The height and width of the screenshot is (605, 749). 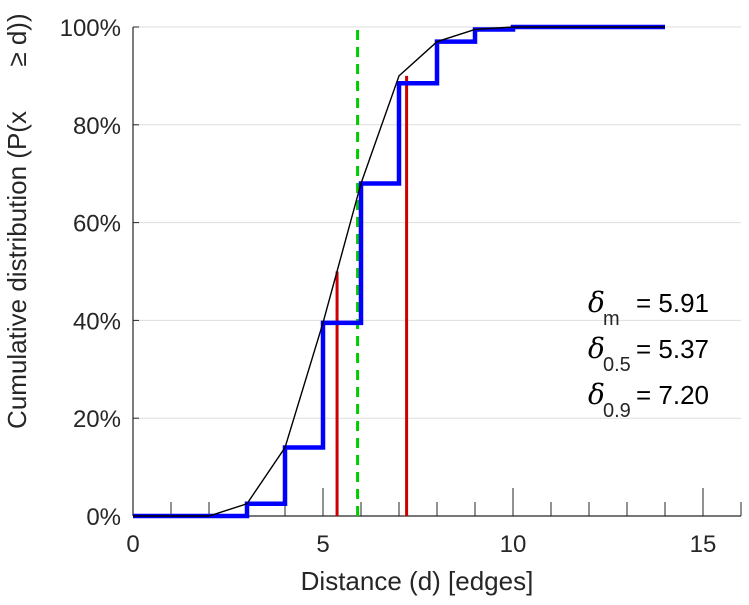 What do you see at coordinates (322, 544) in the screenshot?
I see `x-tick-label: 5` at bounding box center [322, 544].